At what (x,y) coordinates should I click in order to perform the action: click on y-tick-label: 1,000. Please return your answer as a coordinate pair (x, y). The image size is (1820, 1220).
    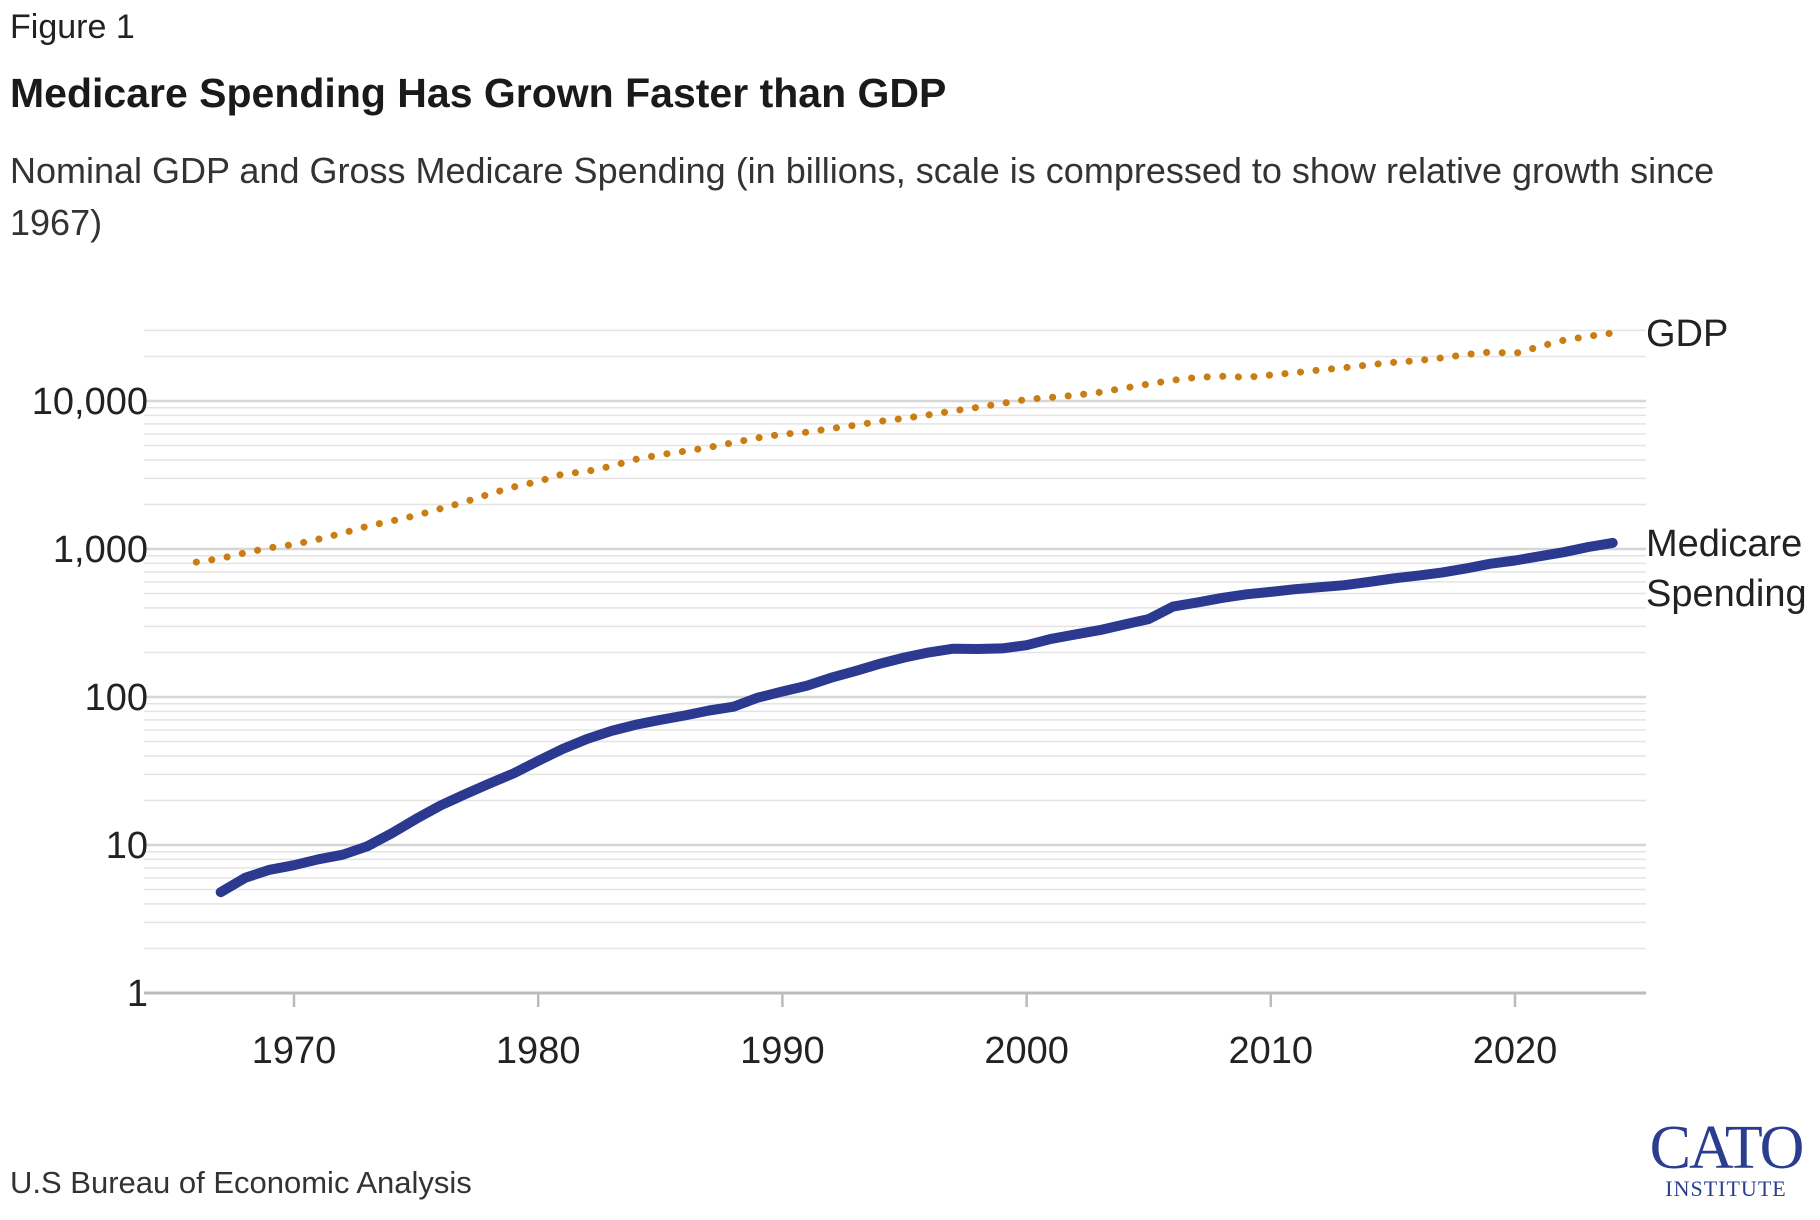
    Looking at the image, I should click on (100, 550).